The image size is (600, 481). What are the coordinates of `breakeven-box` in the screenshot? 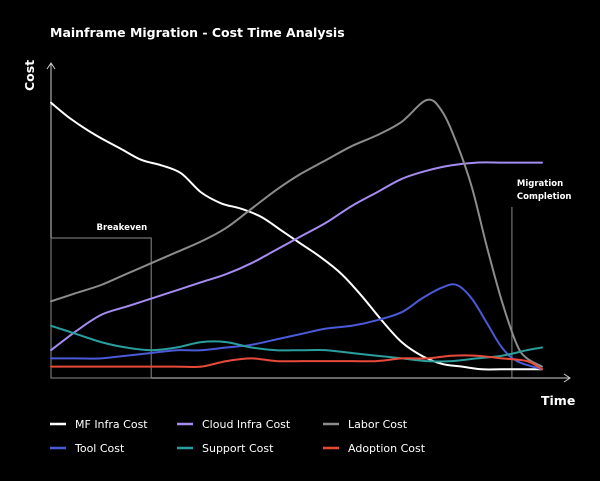 It's located at (101, 308).